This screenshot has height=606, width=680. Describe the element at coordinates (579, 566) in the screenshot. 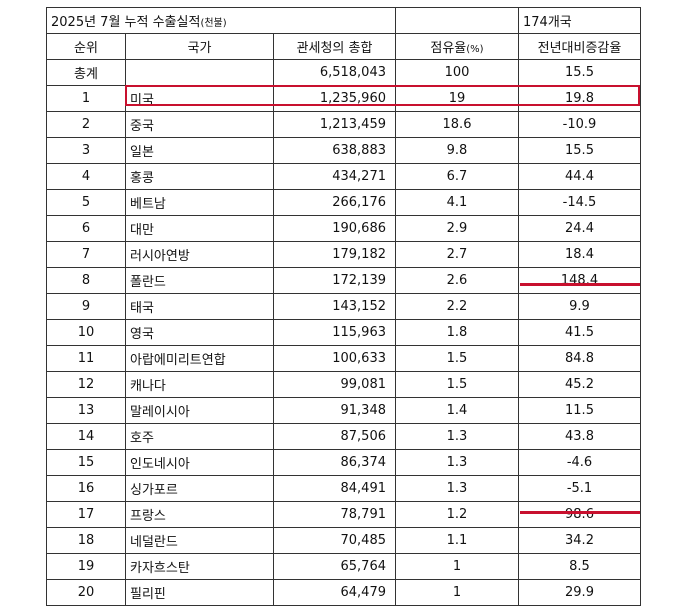

I see `cell-growth: 8.5` at that location.